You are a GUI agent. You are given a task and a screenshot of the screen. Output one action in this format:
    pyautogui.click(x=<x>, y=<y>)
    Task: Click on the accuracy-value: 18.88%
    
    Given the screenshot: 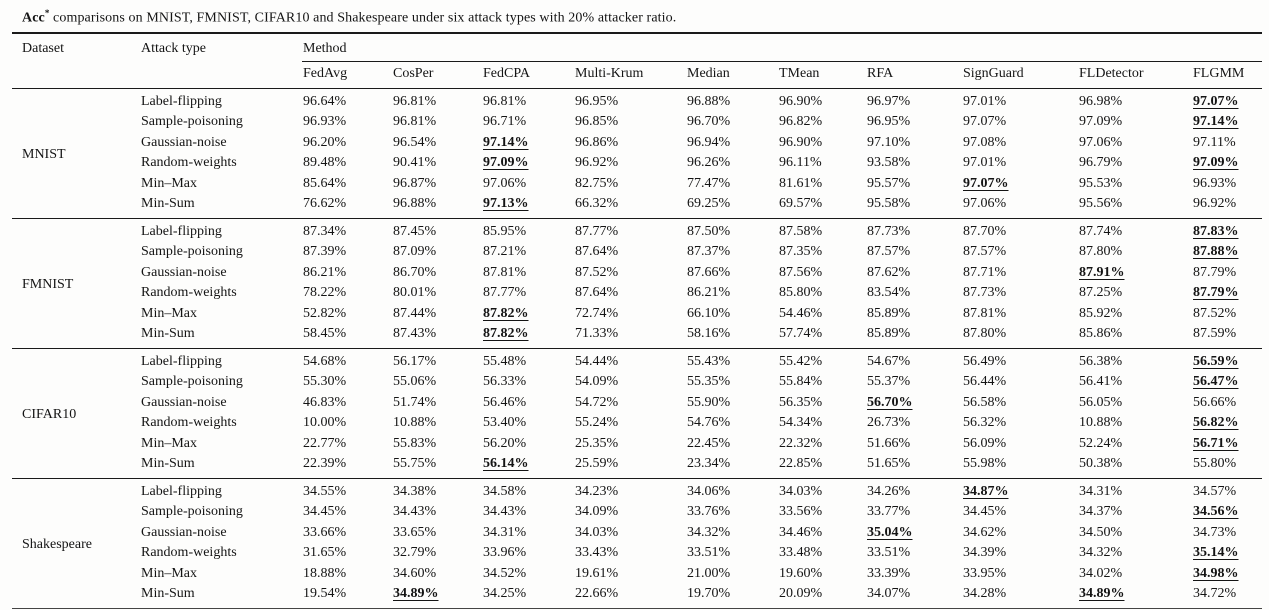 What is the action you would take?
    pyautogui.click(x=325, y=573)
    